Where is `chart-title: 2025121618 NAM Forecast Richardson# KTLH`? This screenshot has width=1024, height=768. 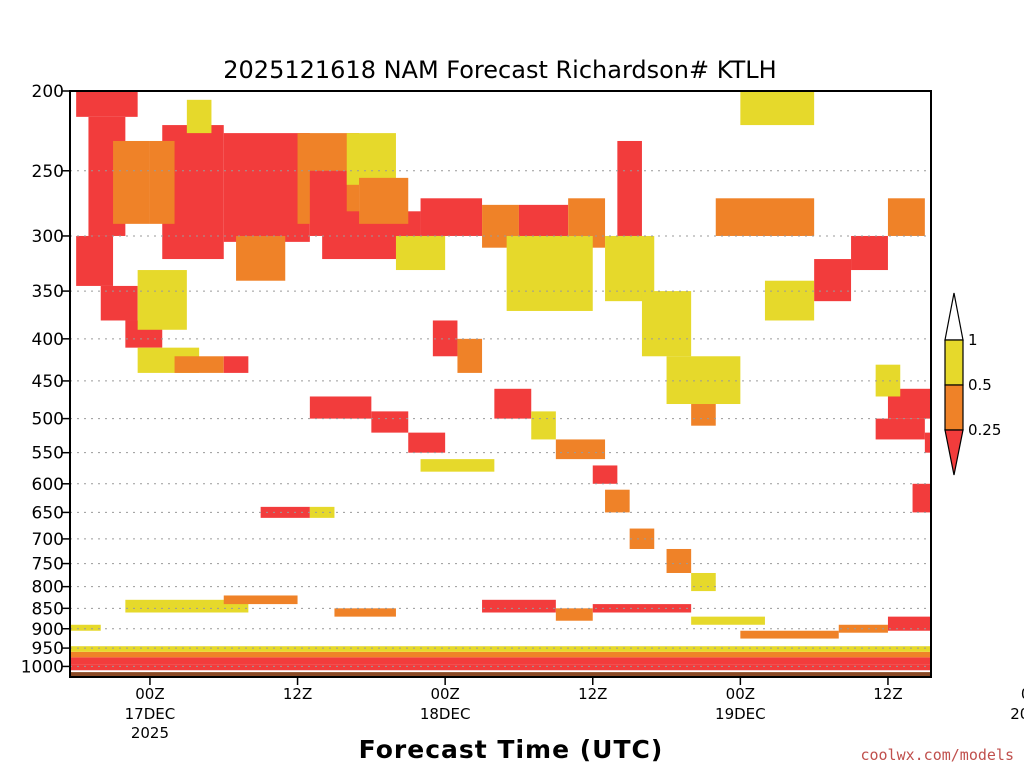
chart-title: 2025121618 NAM Forecast Richardson# KTLH is located at coordinates (499, 70).